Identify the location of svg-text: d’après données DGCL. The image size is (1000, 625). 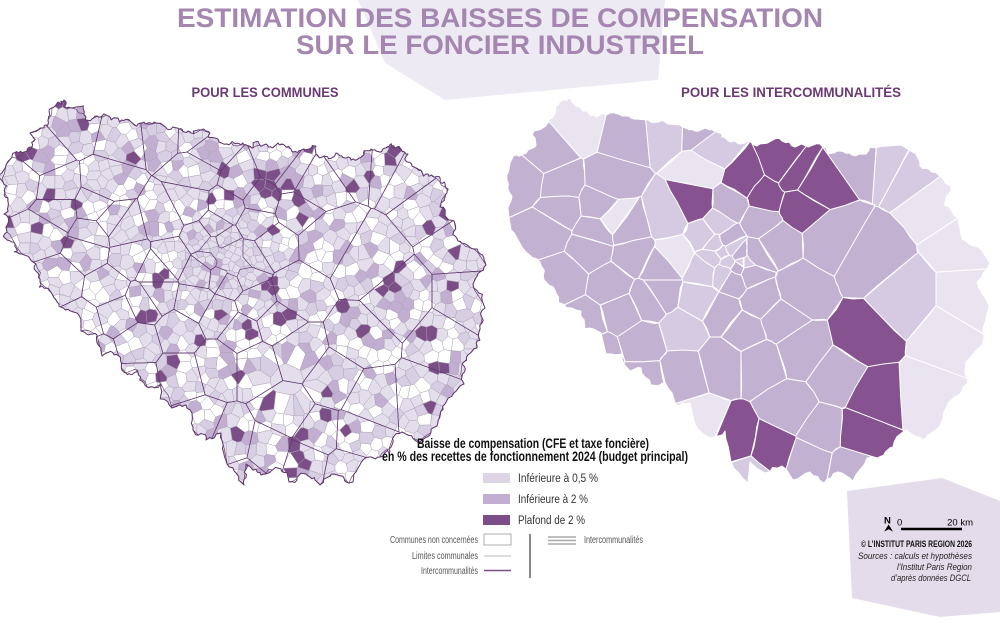
(931, 578).